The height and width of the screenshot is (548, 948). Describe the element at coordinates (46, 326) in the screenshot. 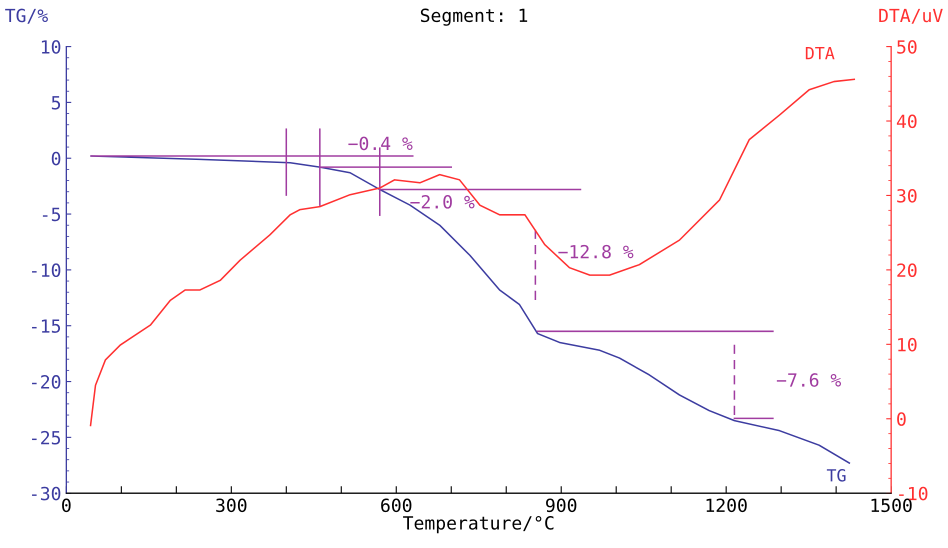

I see `y-tick-label: -15` at that location.